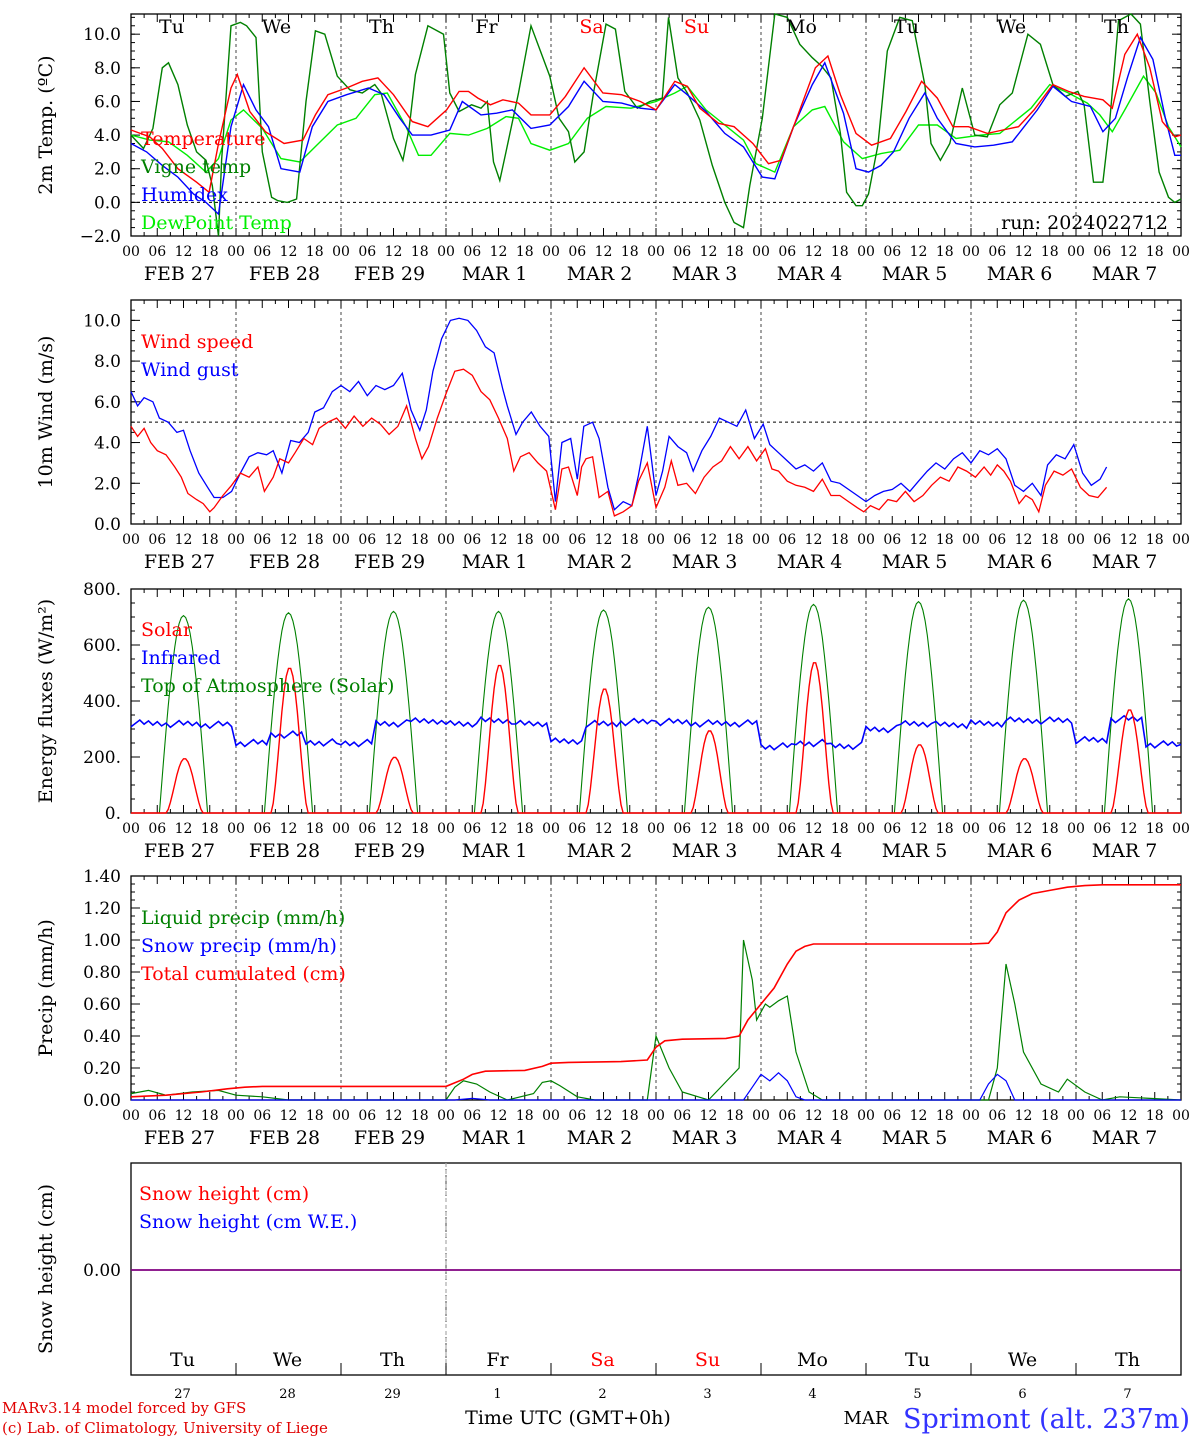  Describe the element at coordinates (486, 27) in the screenshot. I see `weekday-label: Fr` at that location.